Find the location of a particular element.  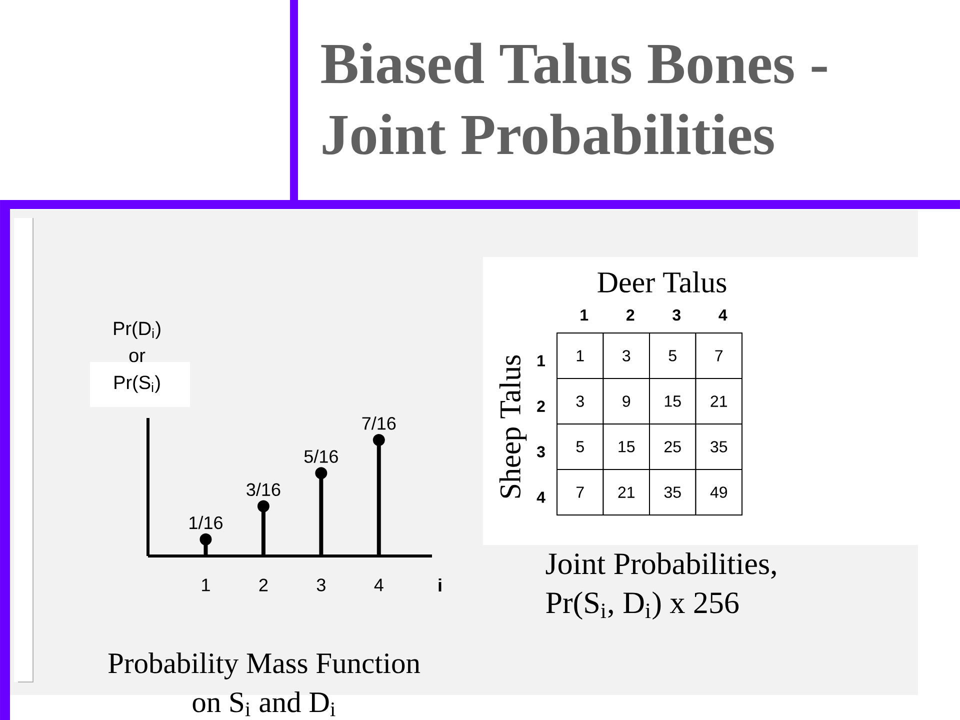

y-tick-label: 1 is located at coordinates (542, 360).